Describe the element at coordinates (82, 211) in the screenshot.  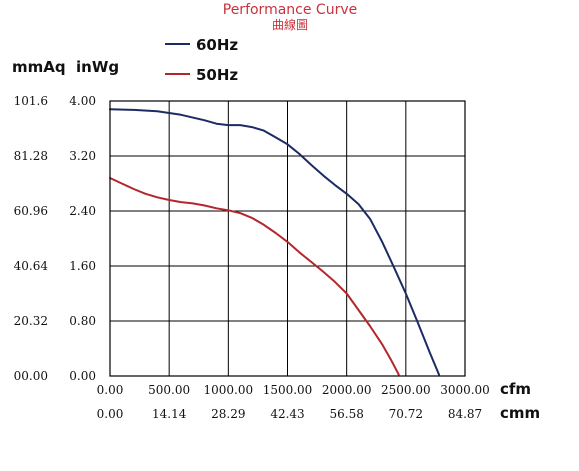
I see `y-tick-label: 2.40` at that location.